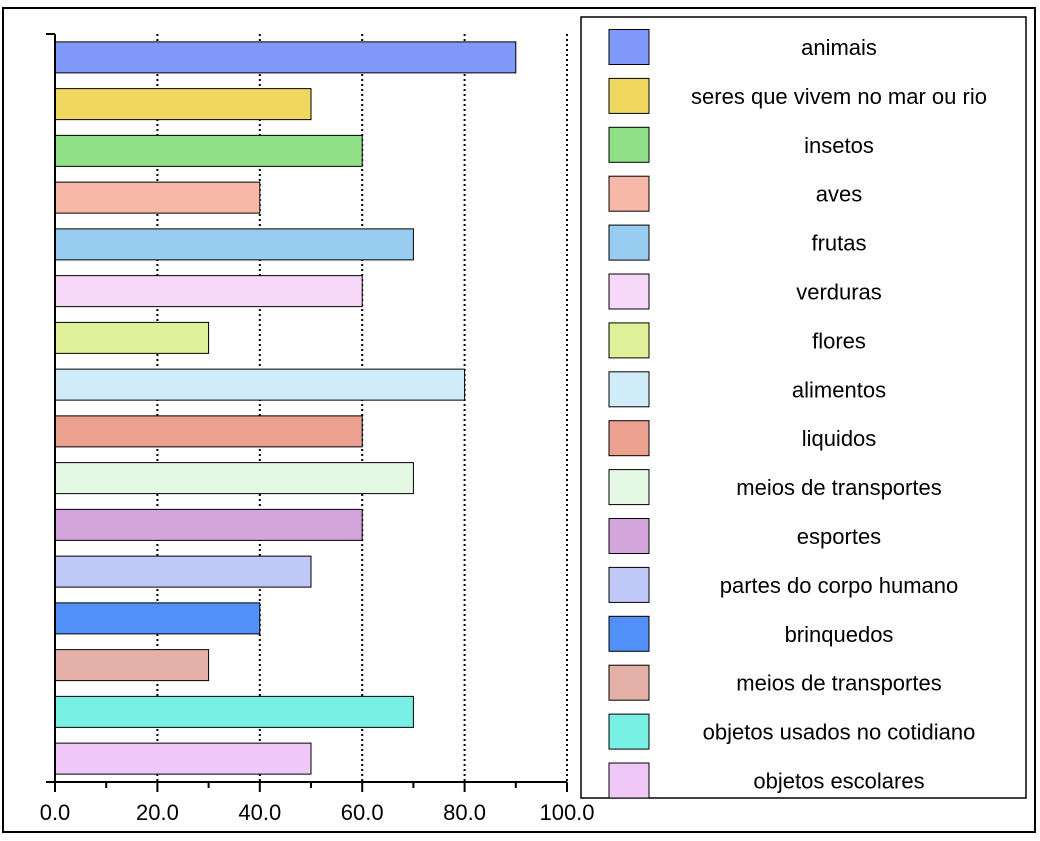  Describe the element at coordinates (362, 812) in the screenshot. I see `x-tick-label: 60.0` at that location.